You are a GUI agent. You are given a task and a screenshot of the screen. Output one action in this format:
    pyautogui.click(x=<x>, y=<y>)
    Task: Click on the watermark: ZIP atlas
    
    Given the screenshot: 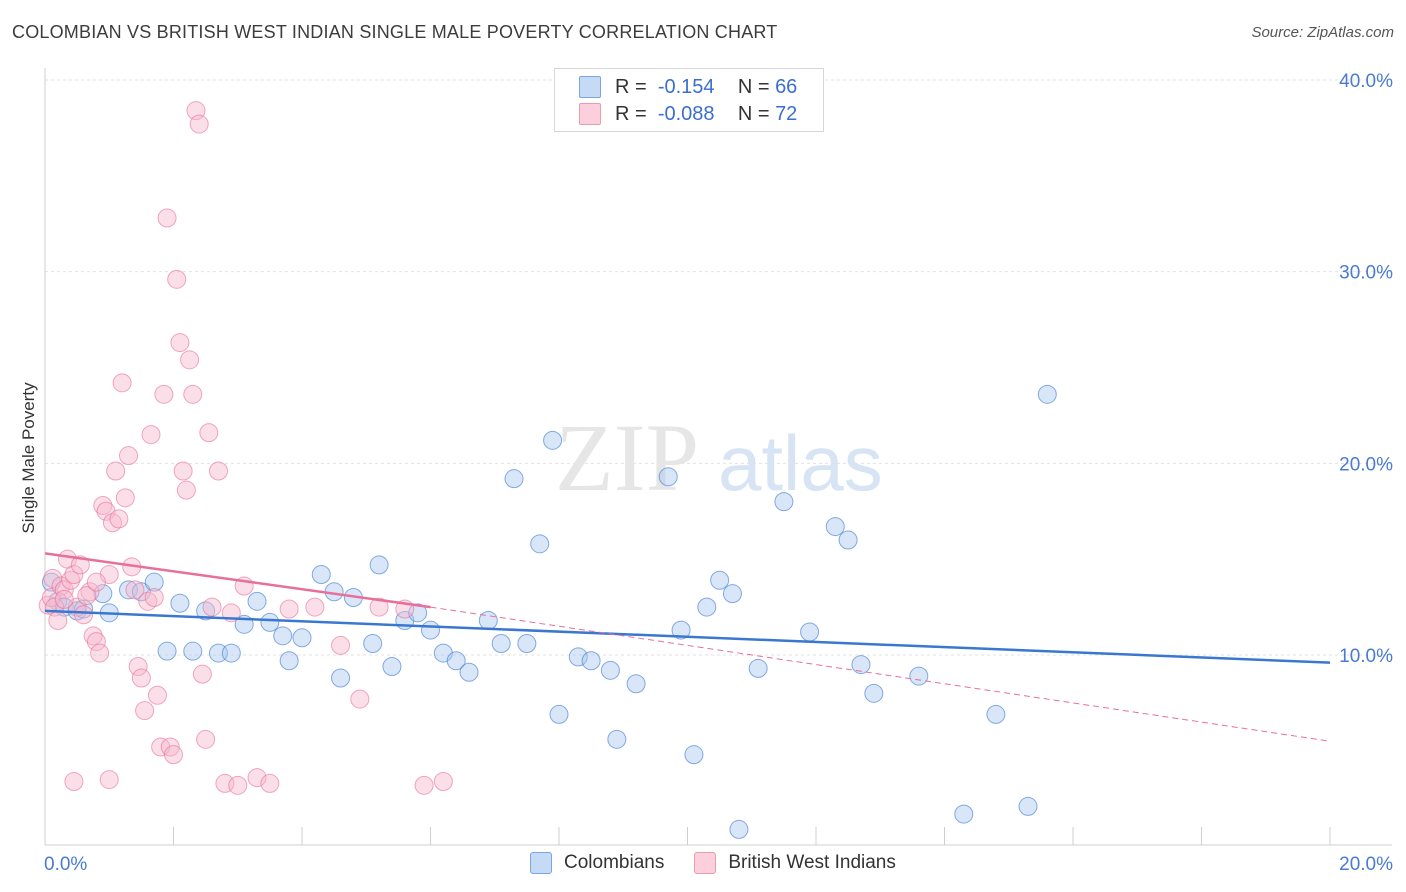 What is the action you would take?
    pyautogui.click(x=719, y=457)
    